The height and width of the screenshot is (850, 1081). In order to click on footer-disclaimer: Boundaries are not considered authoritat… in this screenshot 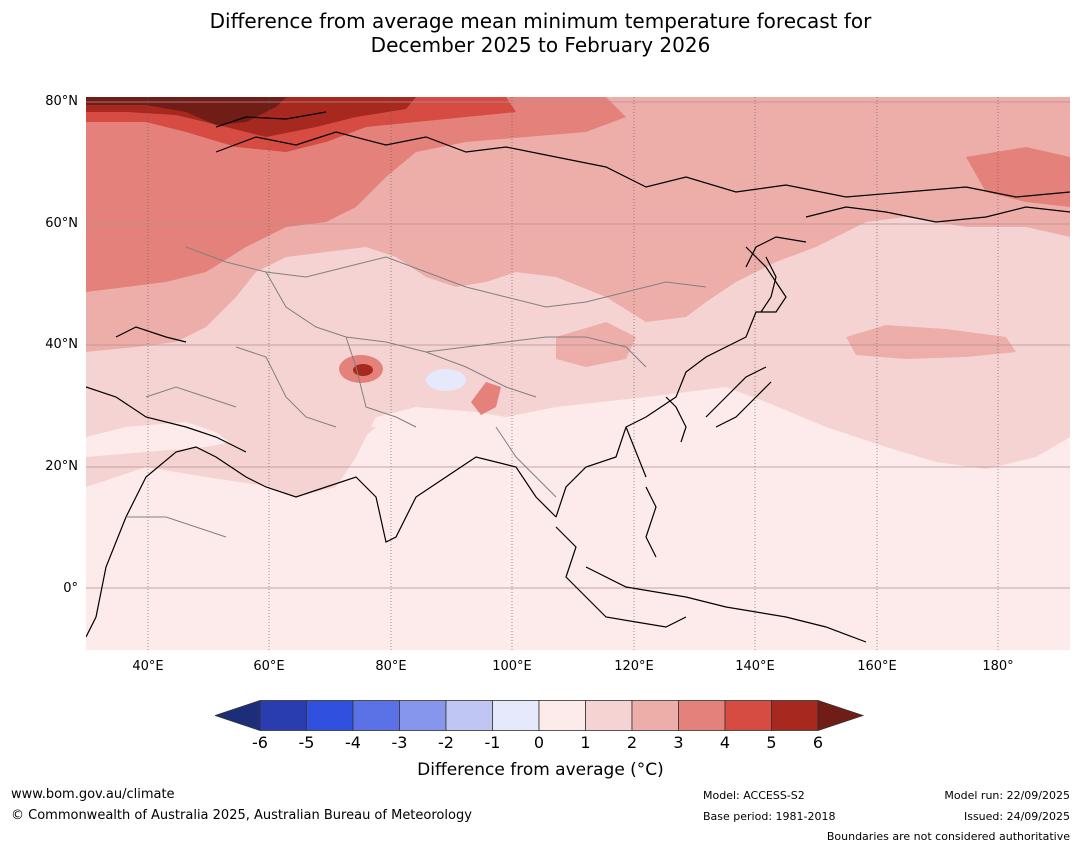, I will do `click(948, 836)`.